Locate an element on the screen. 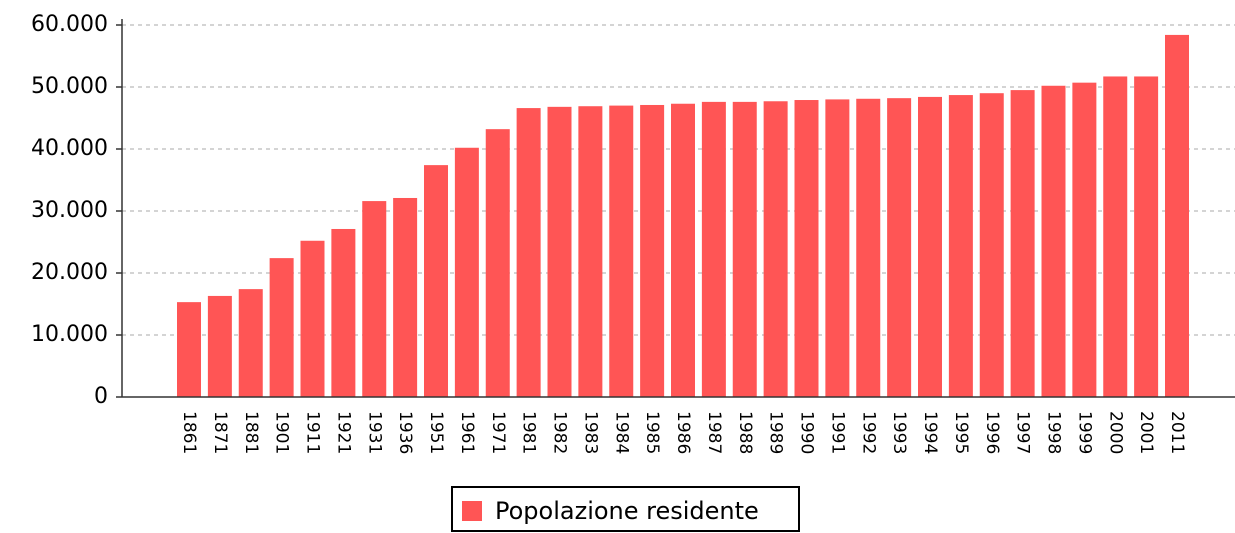 The width and height of the screenshot is (1235, 533). legend-swatch is located at coordinates (472, 511).